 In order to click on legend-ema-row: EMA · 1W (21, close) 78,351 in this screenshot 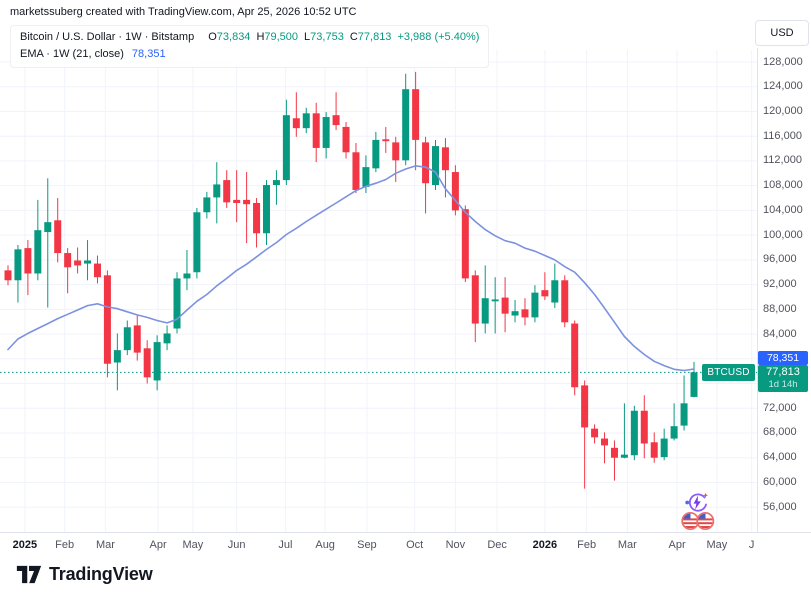, I will do `click(249, 54)`.